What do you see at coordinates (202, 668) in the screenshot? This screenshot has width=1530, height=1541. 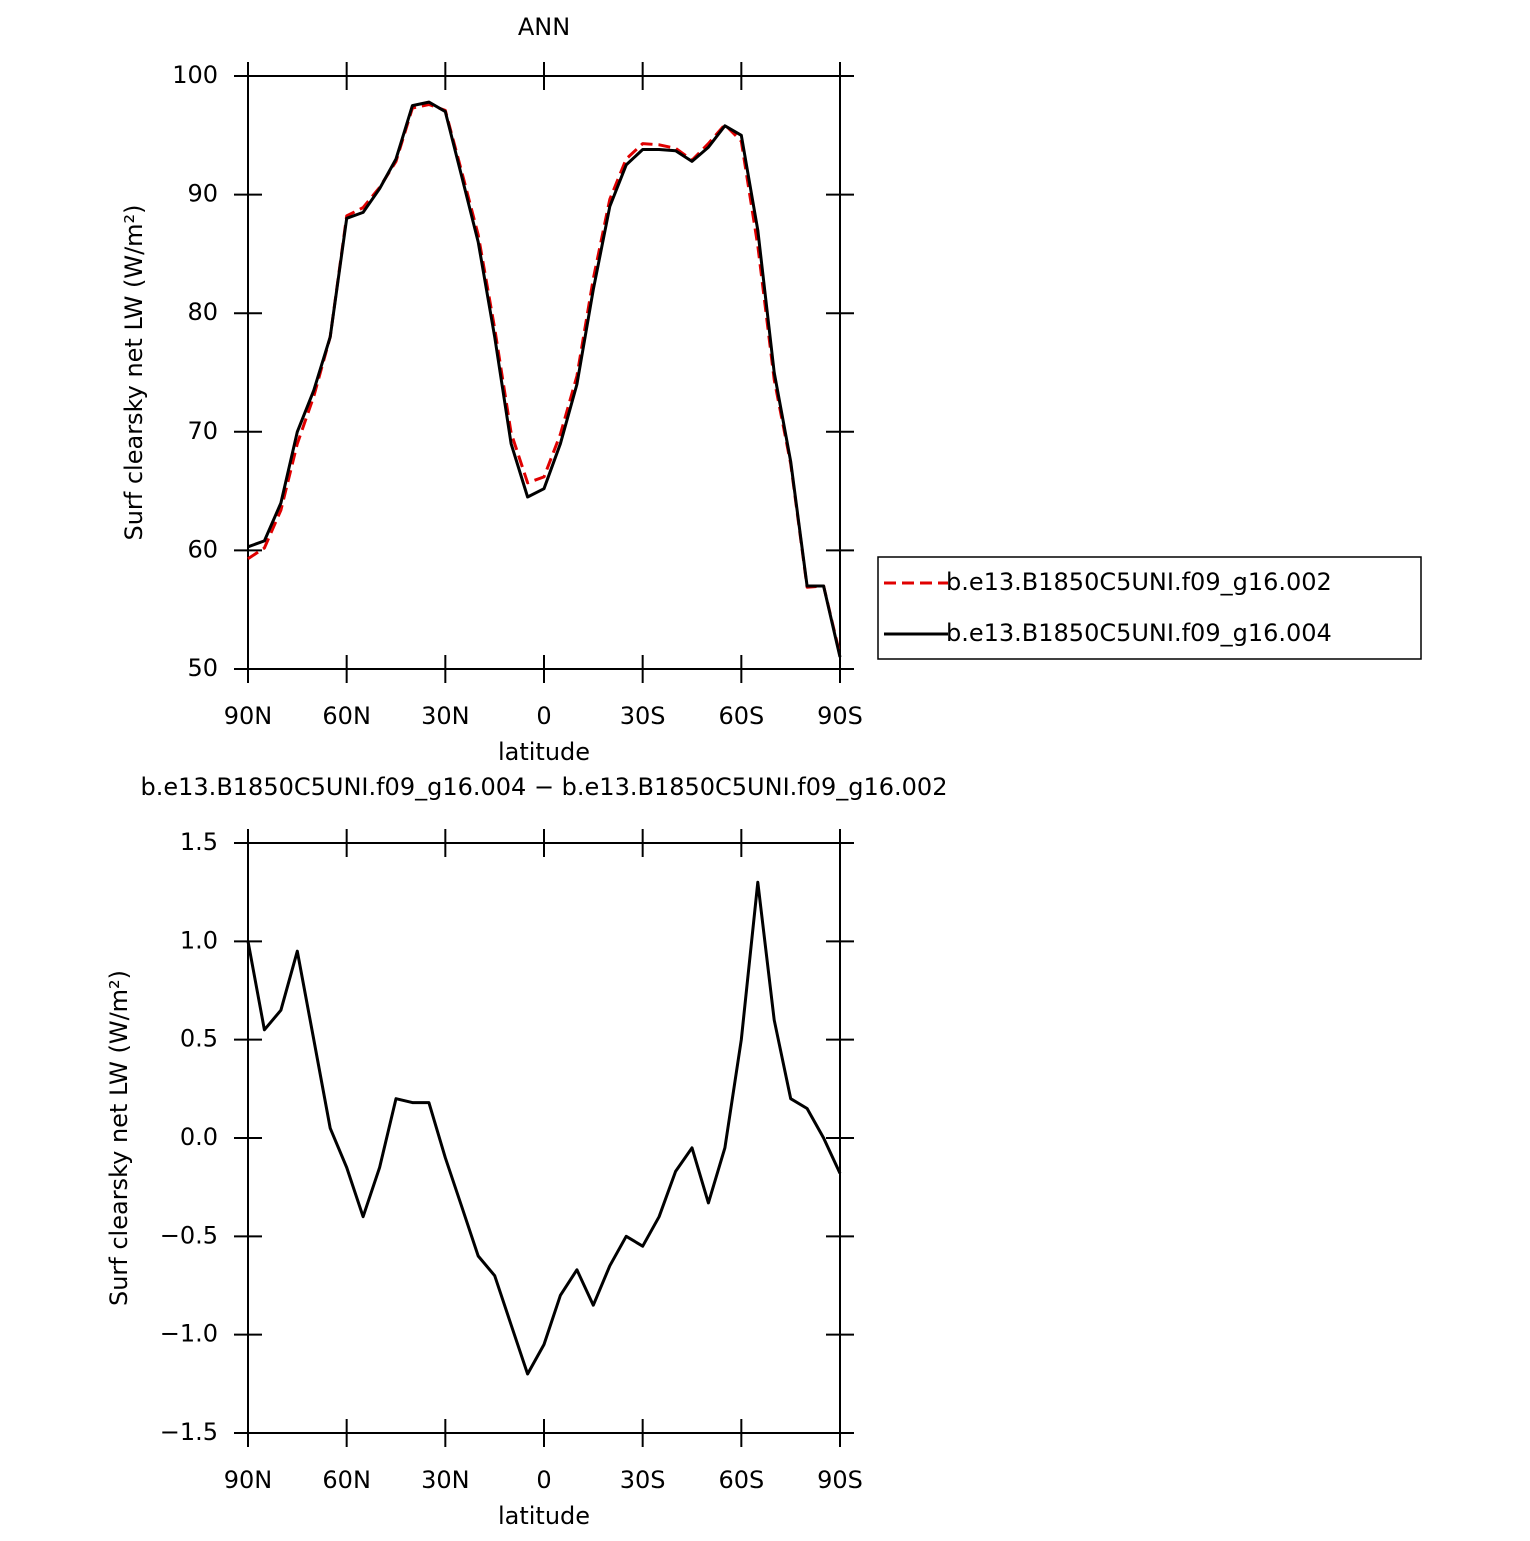 I see `y-tick-label: 50` at bounding box center [202, 668].